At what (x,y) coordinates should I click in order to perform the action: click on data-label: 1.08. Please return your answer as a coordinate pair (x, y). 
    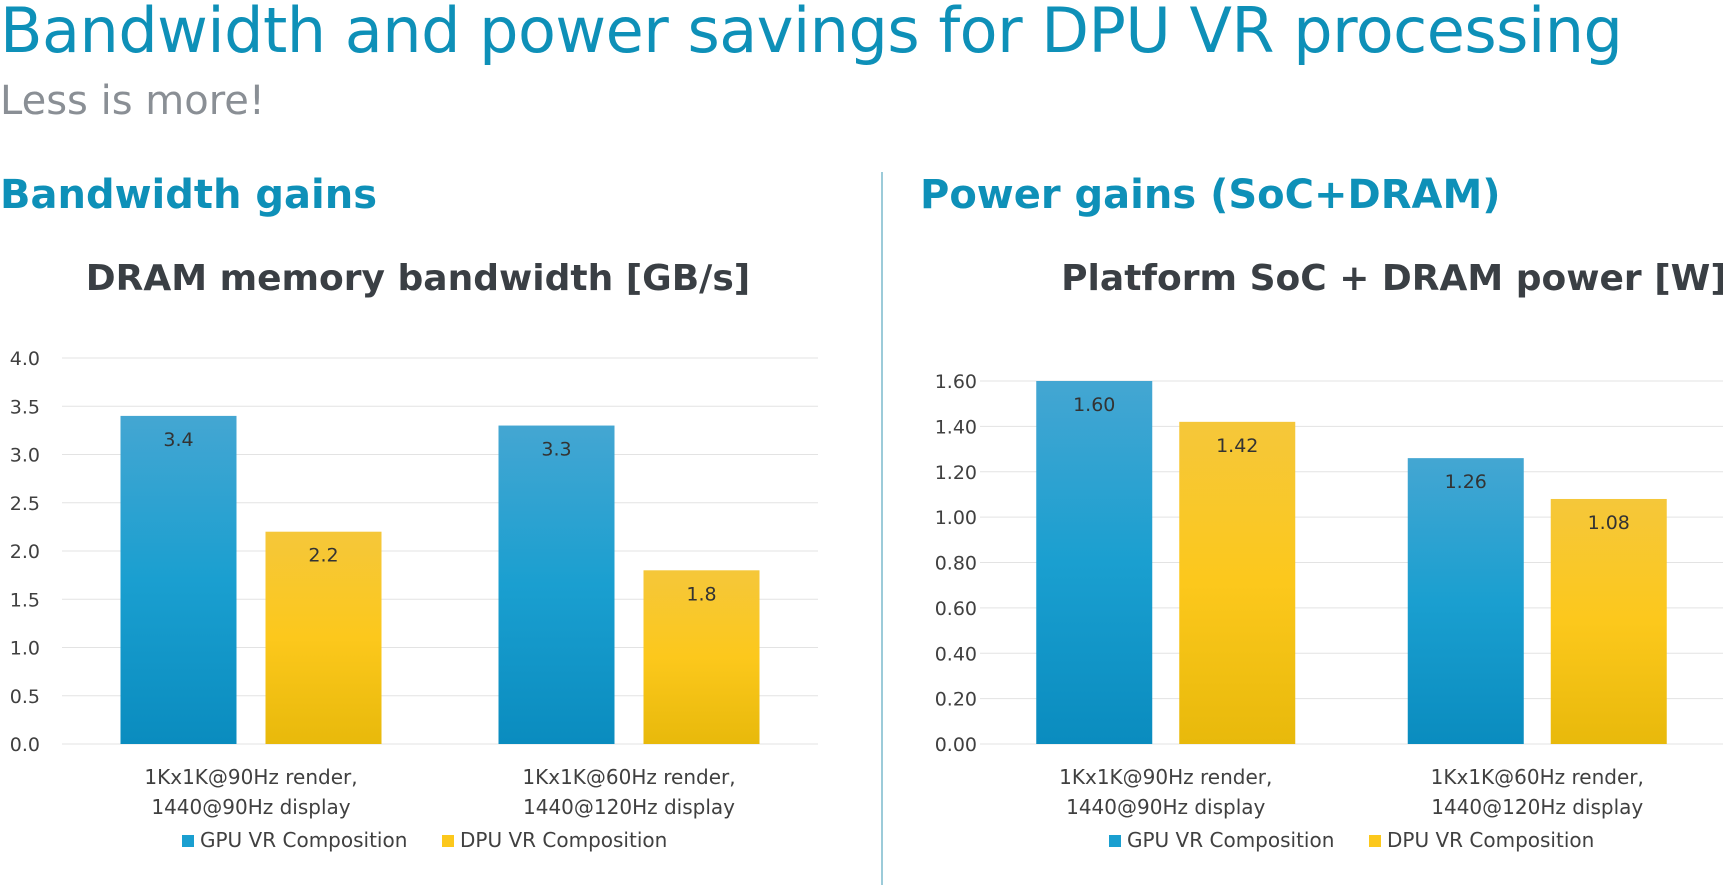
    Looking at the image, I should click on (1609, 523).